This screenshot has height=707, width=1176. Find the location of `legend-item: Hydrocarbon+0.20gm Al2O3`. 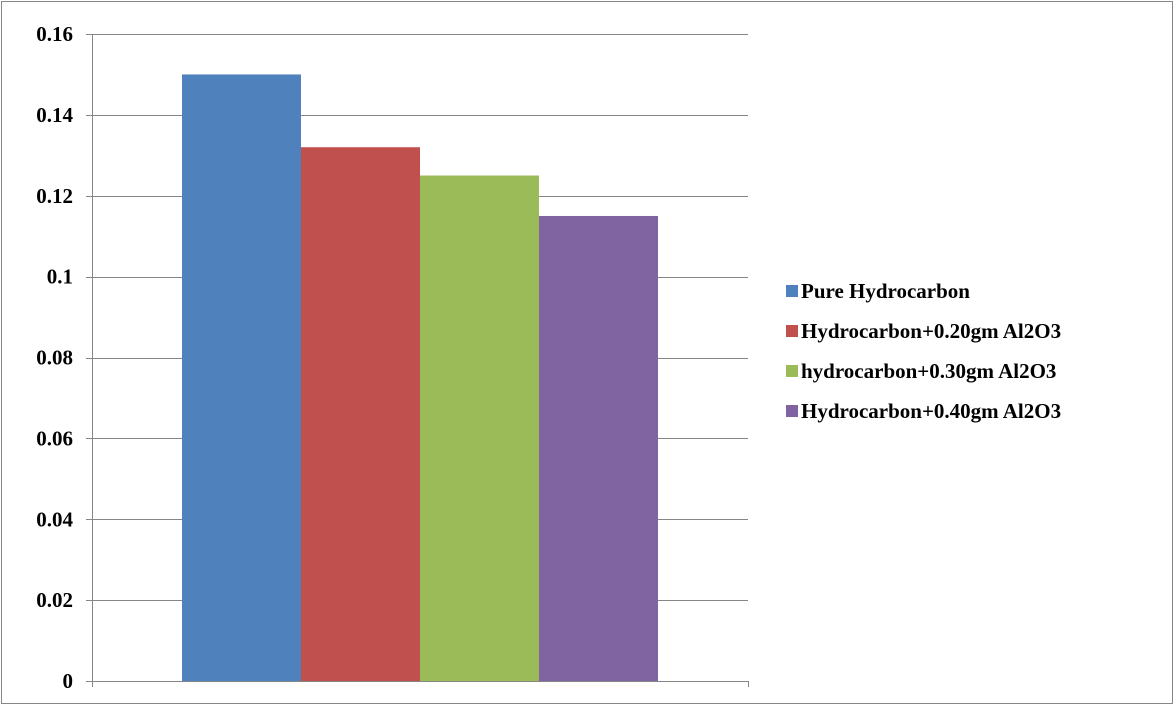

legend-item: Hydrocarbon+0.20gm Al2O3 is located at coordinates (923, 331).